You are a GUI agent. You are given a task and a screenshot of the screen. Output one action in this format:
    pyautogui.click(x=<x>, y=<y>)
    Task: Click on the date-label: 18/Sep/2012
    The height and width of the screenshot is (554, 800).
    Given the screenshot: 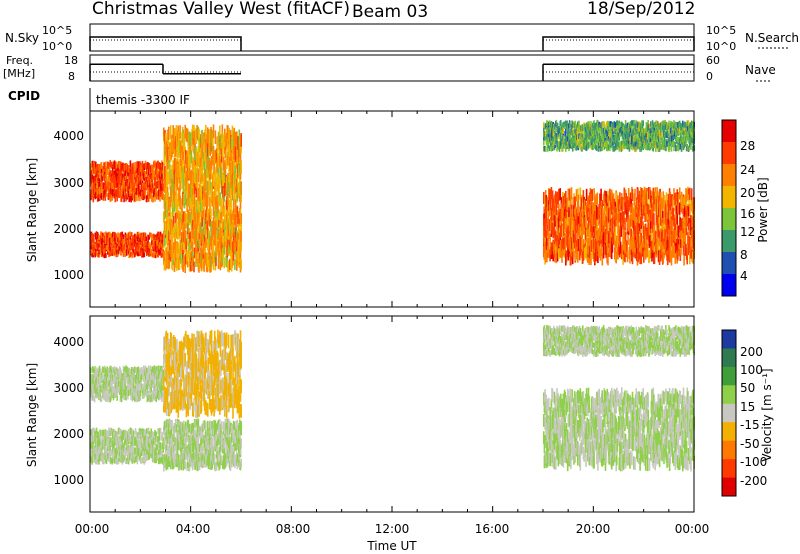 What is the action you would take?
    pyautogui.click(x=641, y=9)
    